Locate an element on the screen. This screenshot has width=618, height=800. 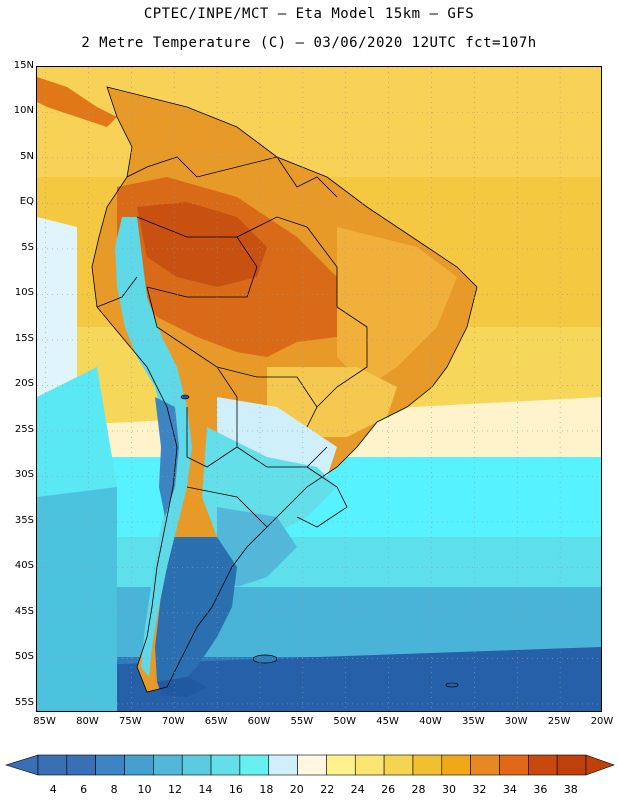
colorbar-label: 28 is located at coordinates (418, 789).